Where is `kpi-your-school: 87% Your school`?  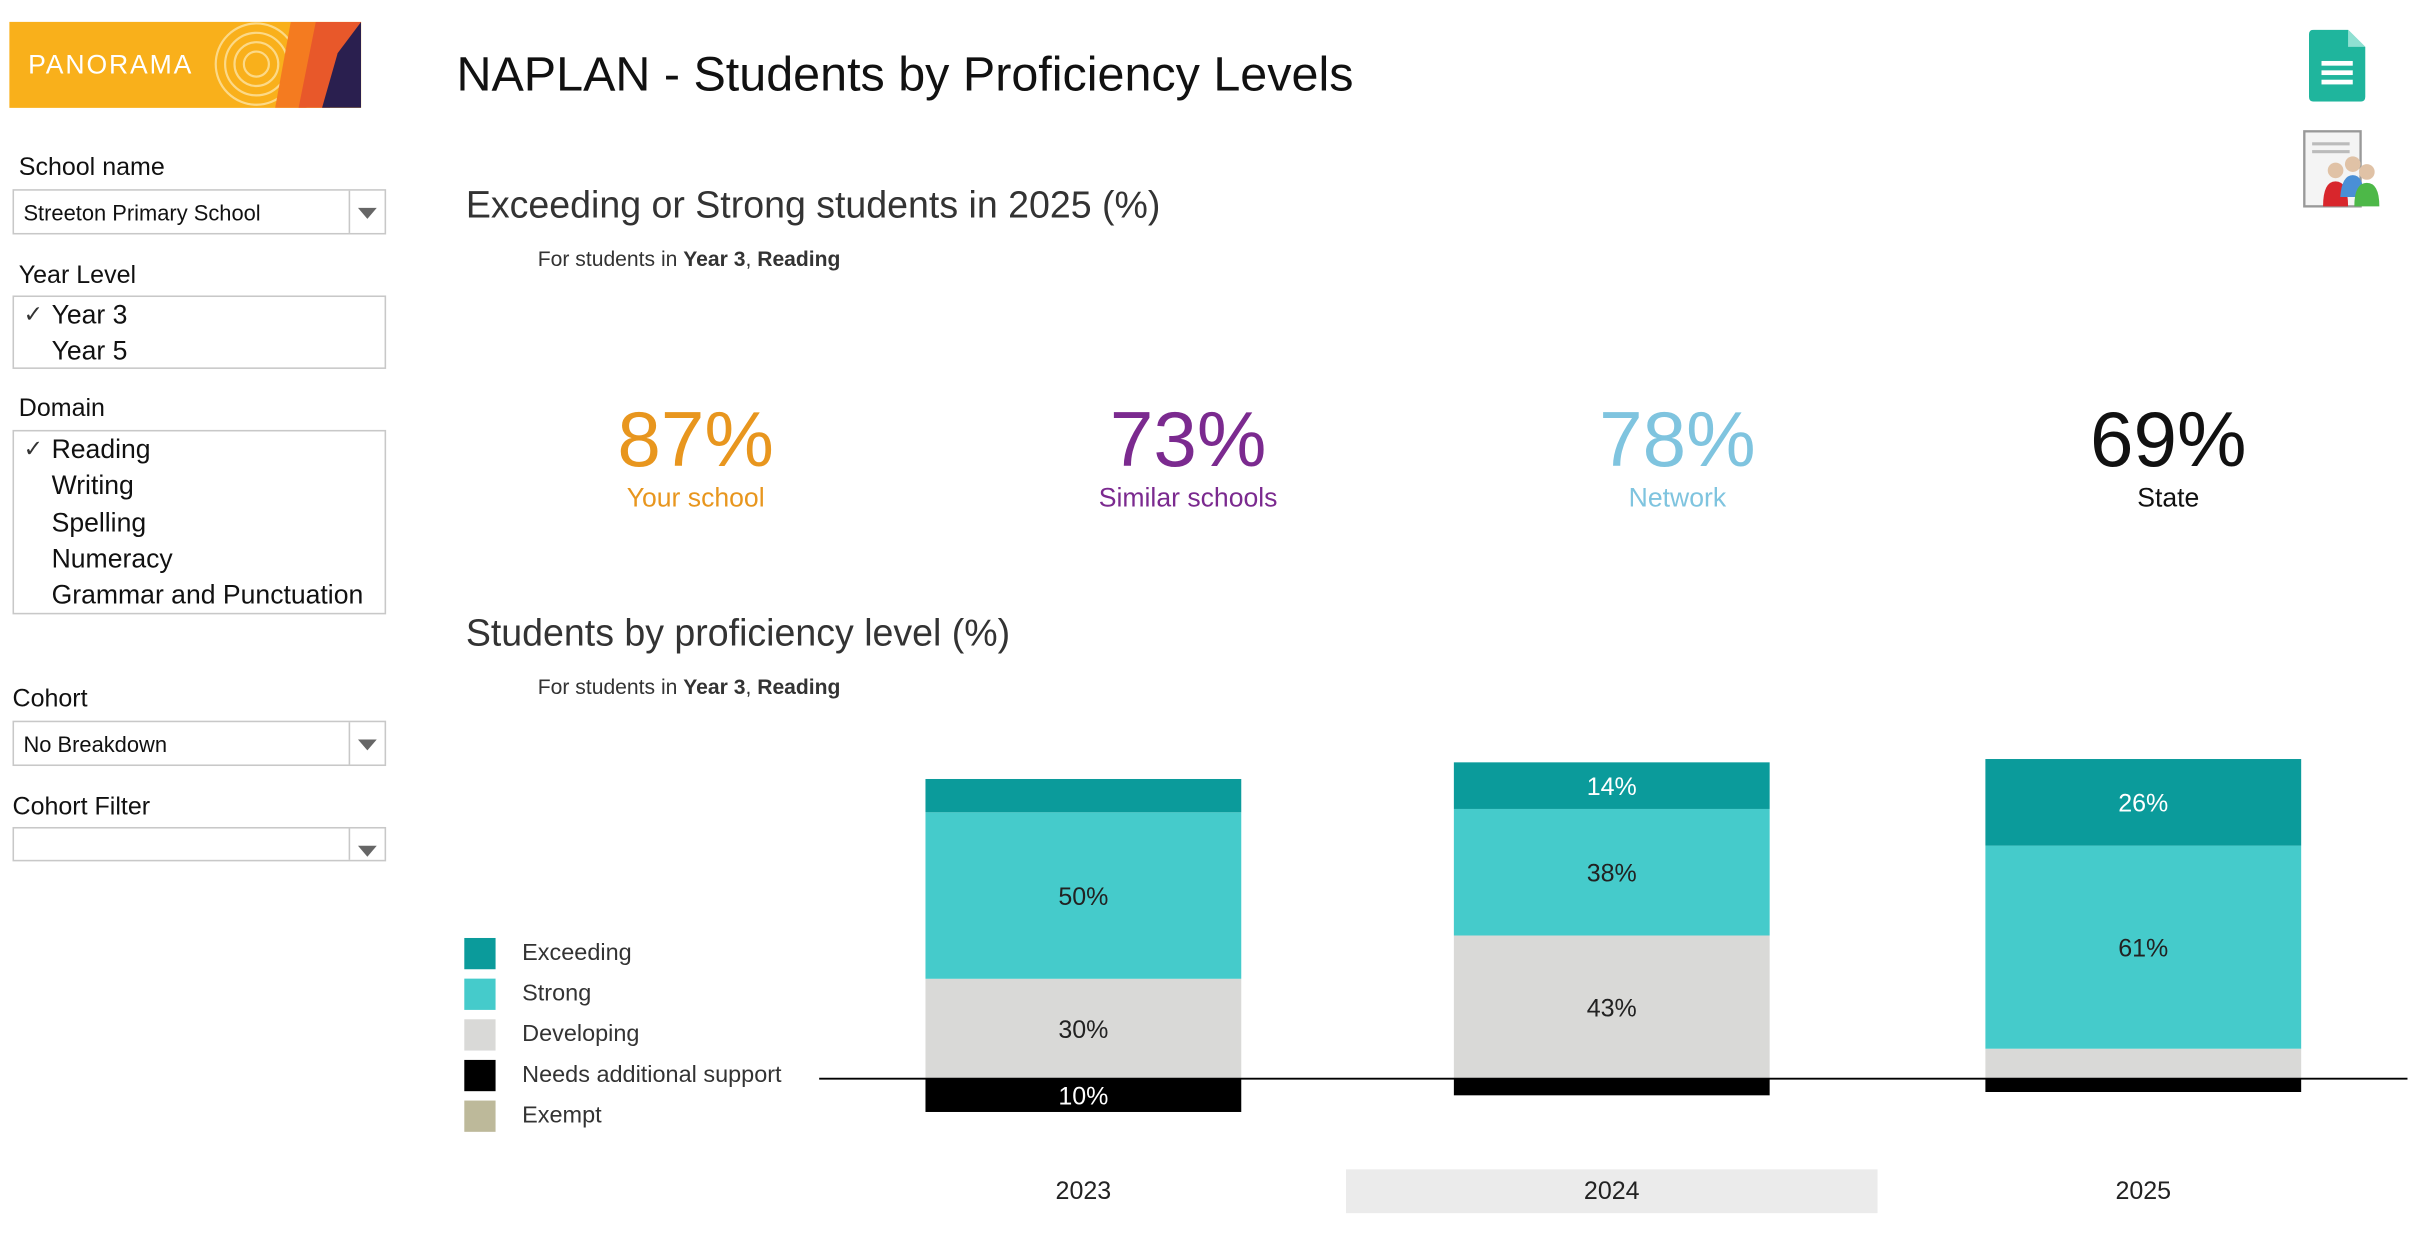
kpi-your-school: 87% Your school is located at coordinates (695, 455).